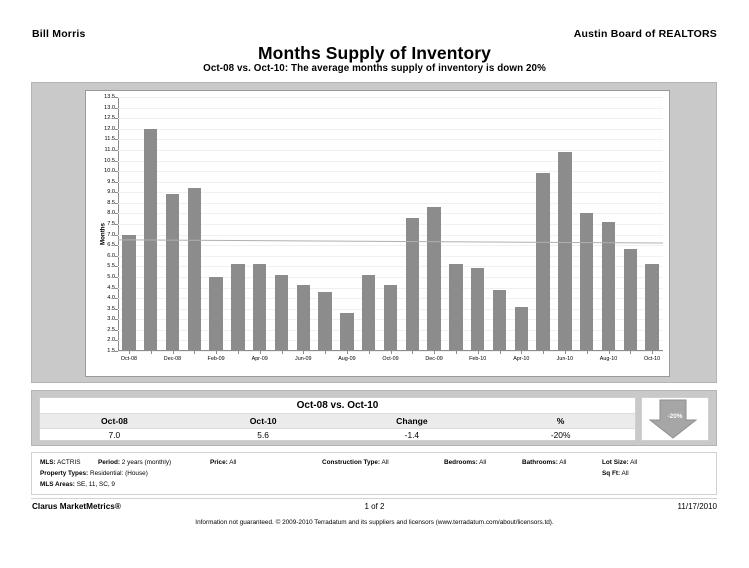  What do you see at coordinates (111, 213) in the screenshot?
I see `y-axis-label: 8.0` at bounding box center [111, 213].